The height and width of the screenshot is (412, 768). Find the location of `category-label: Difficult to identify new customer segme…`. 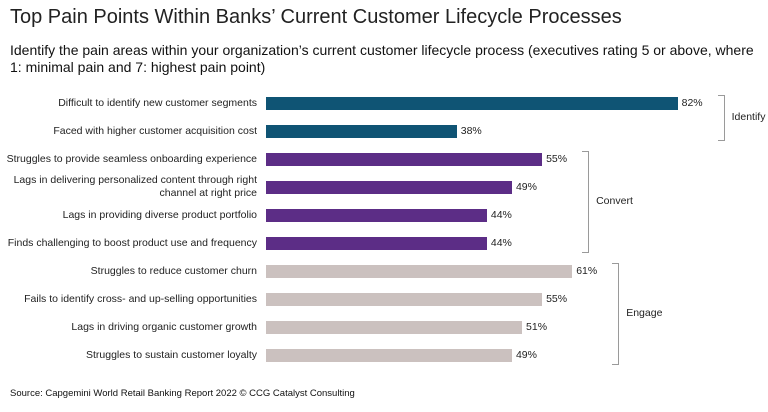

category-label: Difficult to identify new customer segme… is located at coordinates (157, 102).